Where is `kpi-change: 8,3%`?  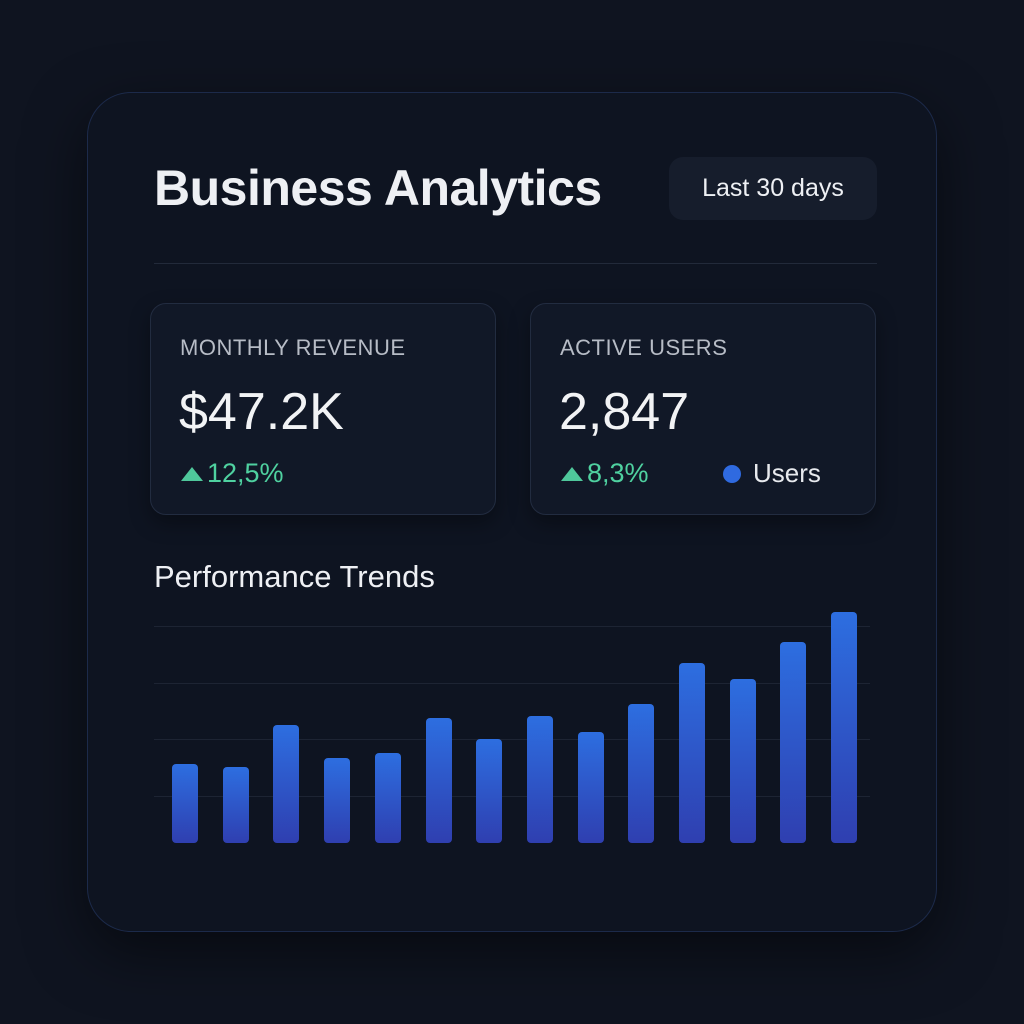
kpi-change: 8,3% is located at coordinates (605, 473).